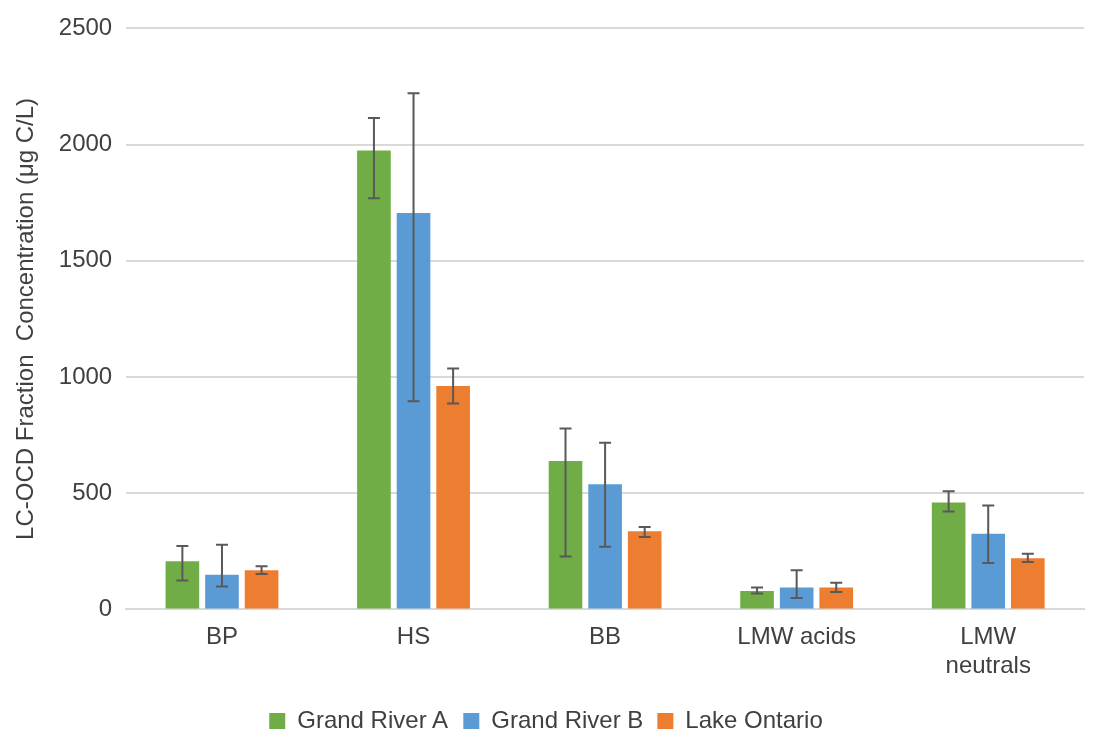 This screenshot has height=743, width=1096. Describe the element at coordinates (85, 259) in the screenshot. I see `y-tick-label: 1500` at that location.